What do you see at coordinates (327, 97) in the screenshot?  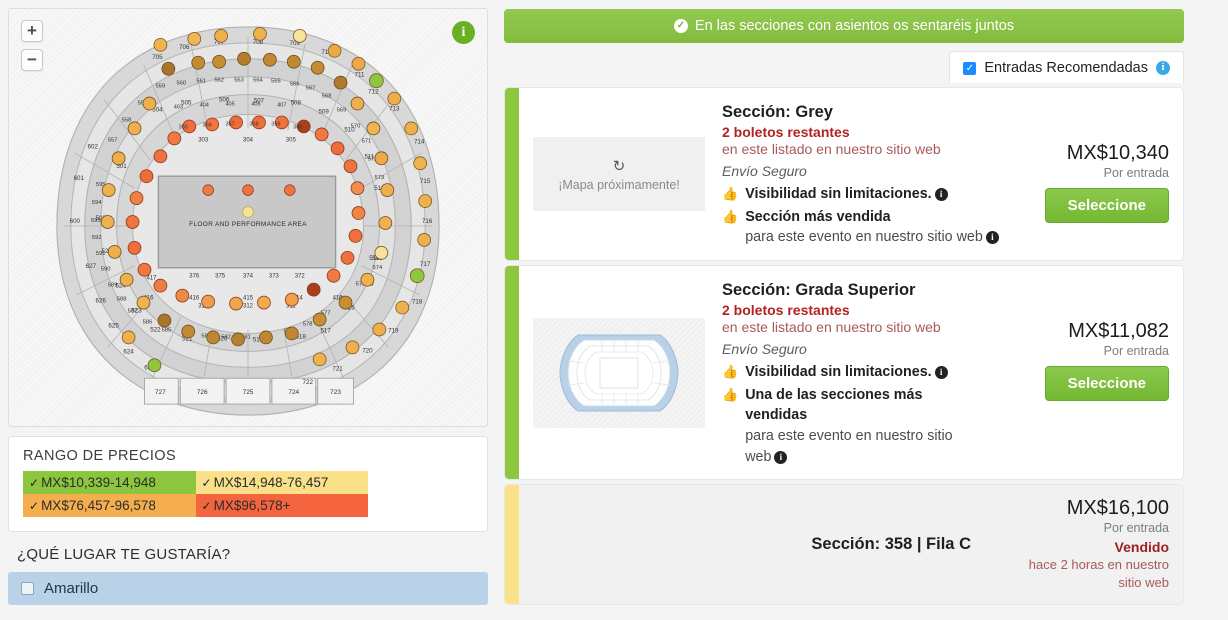 I see `svg-text: 568` at bounding box center [327, 97].